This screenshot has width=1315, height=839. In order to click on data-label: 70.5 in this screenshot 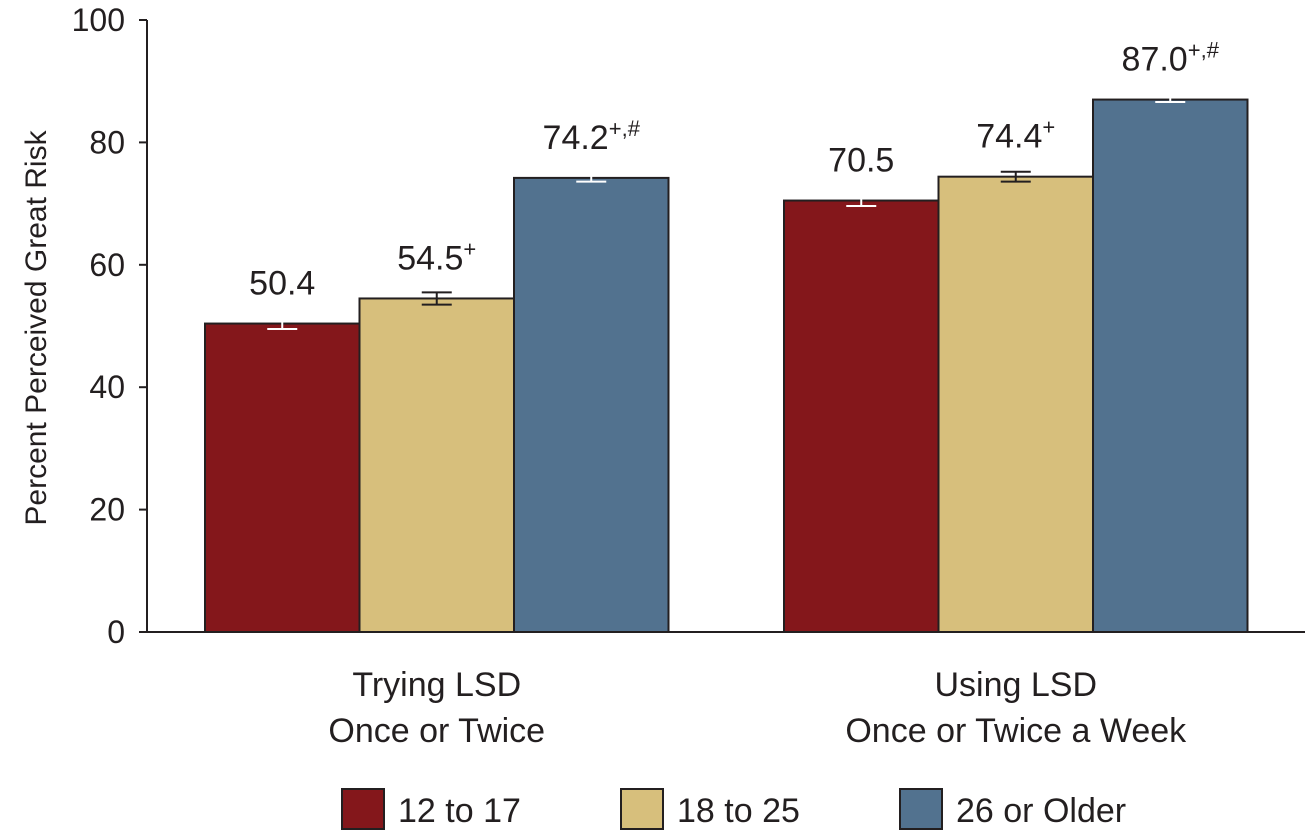, I will do `click(861, 161)`.